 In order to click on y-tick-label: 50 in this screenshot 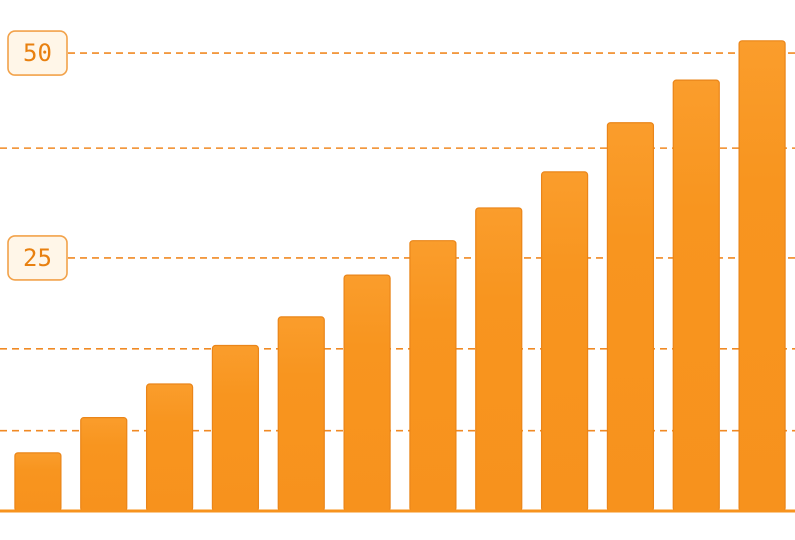, I will do `click(37, 53)`.